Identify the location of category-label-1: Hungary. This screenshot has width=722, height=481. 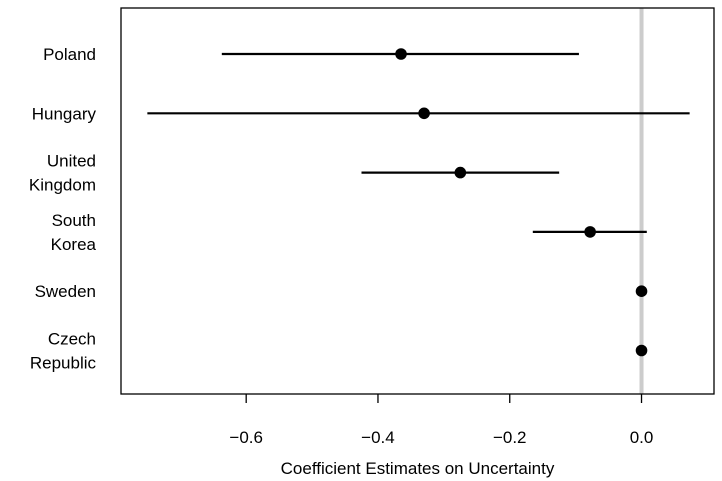
(64, 113).